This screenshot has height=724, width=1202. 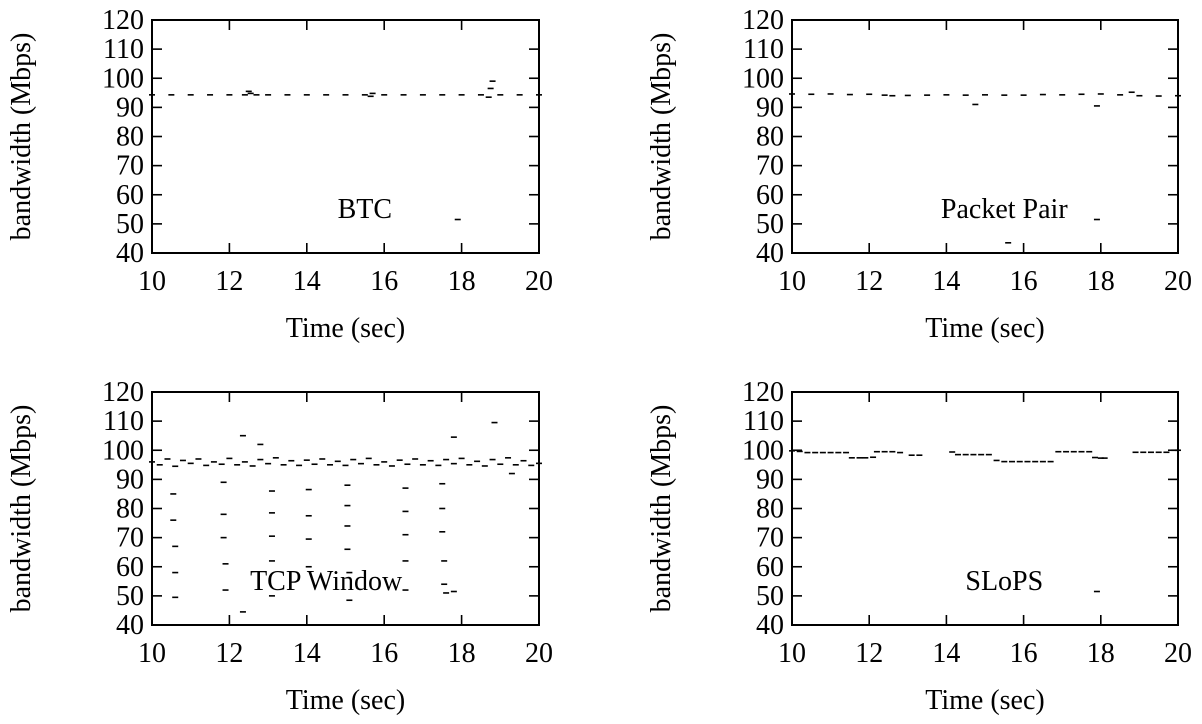 What do you see at coordinates (763, 421) in the screenshot?
I see `y-tick-label: 110` at bounding box center [763, 421].